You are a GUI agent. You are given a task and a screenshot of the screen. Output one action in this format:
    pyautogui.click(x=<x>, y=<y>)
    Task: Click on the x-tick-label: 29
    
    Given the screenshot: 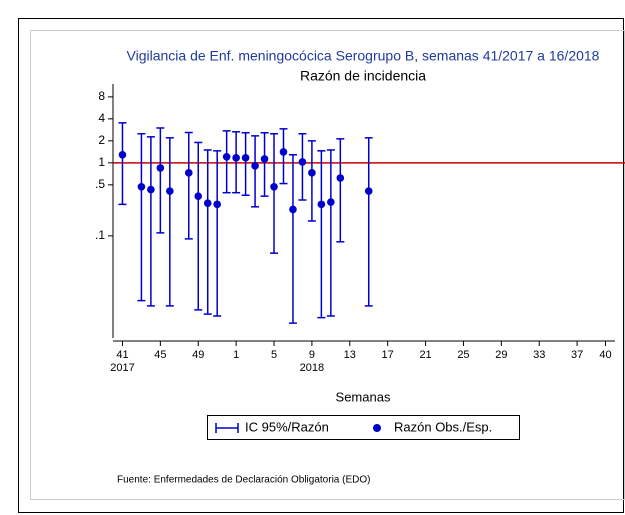 What is the action you would take?
    pyautogui.click(x=501, y=355)
    